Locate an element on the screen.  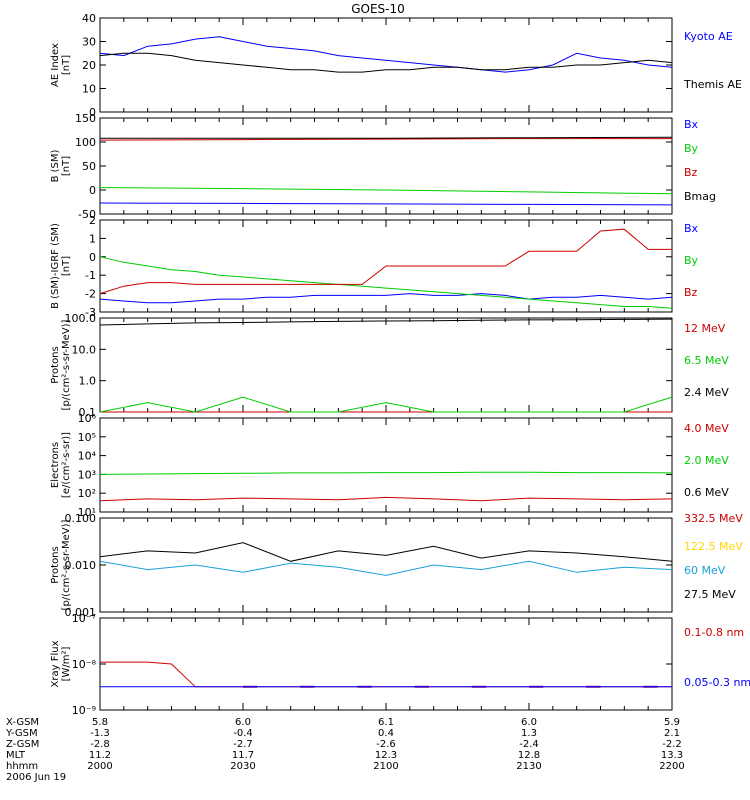
xaxis-value: -1.3 is located at coordinates (100, 733).